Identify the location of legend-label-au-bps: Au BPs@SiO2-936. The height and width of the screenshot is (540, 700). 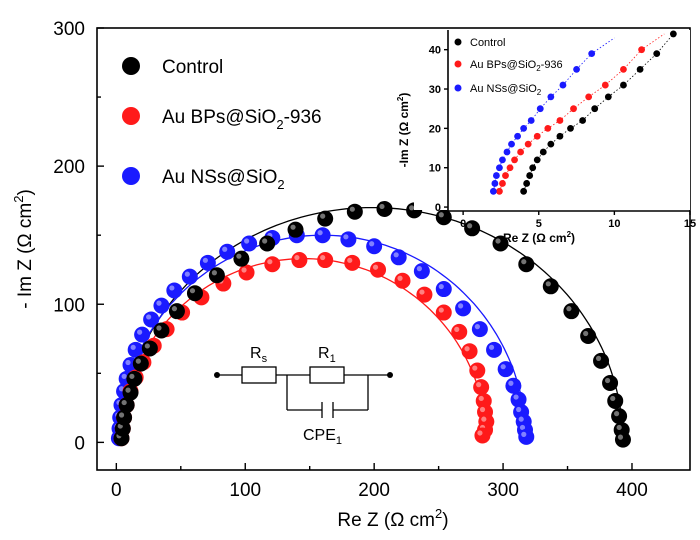
(242, 119).